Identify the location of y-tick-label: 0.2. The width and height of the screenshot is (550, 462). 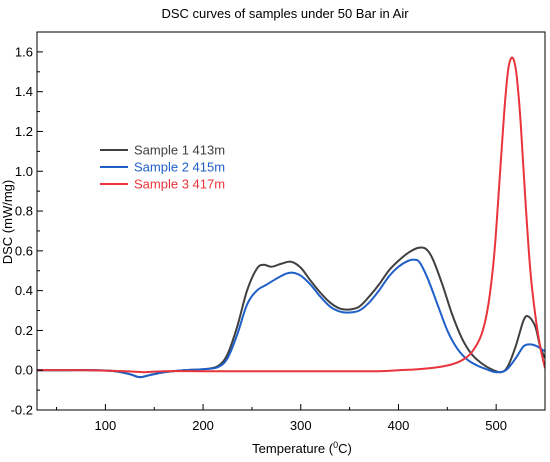
(24, 330).